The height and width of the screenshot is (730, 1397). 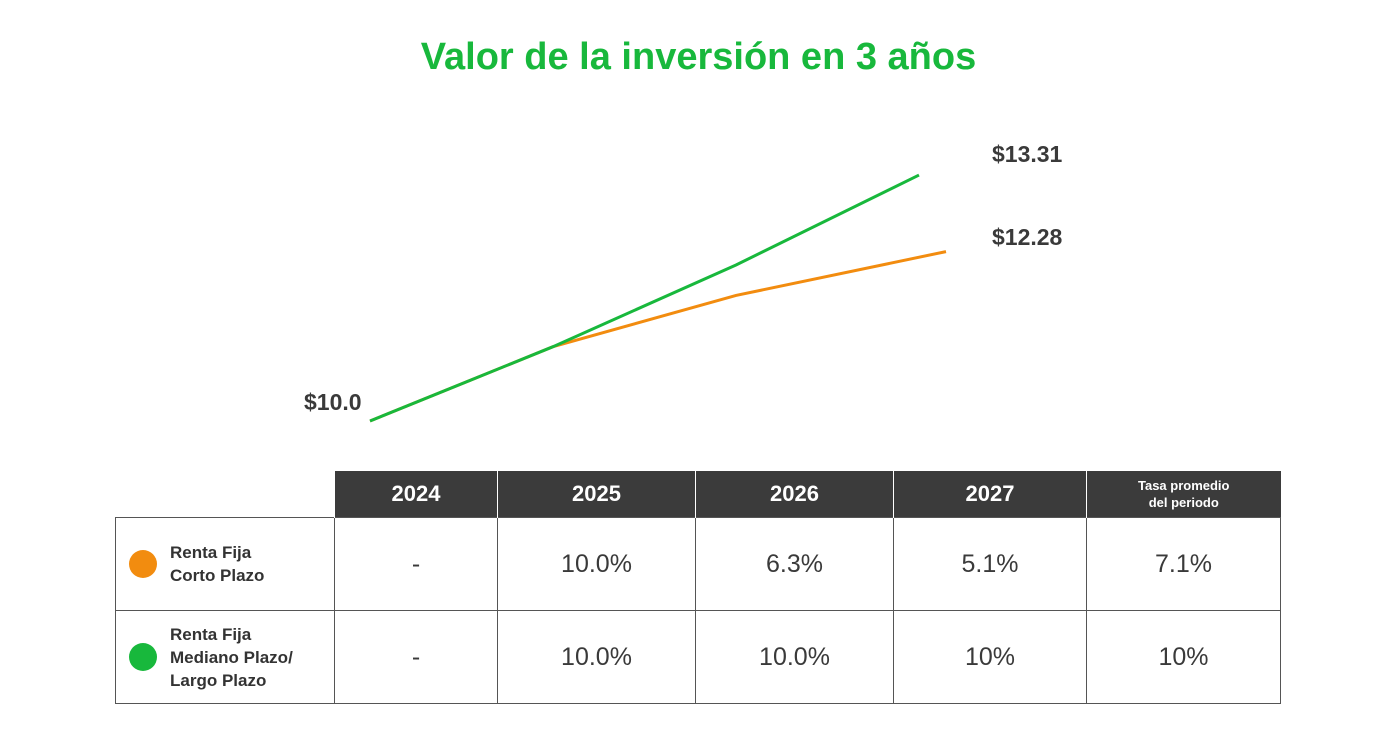 I want to click on row-header: Renta Fija Mediano Plazo/ Largo Plazo, so click(x=225, y=657).